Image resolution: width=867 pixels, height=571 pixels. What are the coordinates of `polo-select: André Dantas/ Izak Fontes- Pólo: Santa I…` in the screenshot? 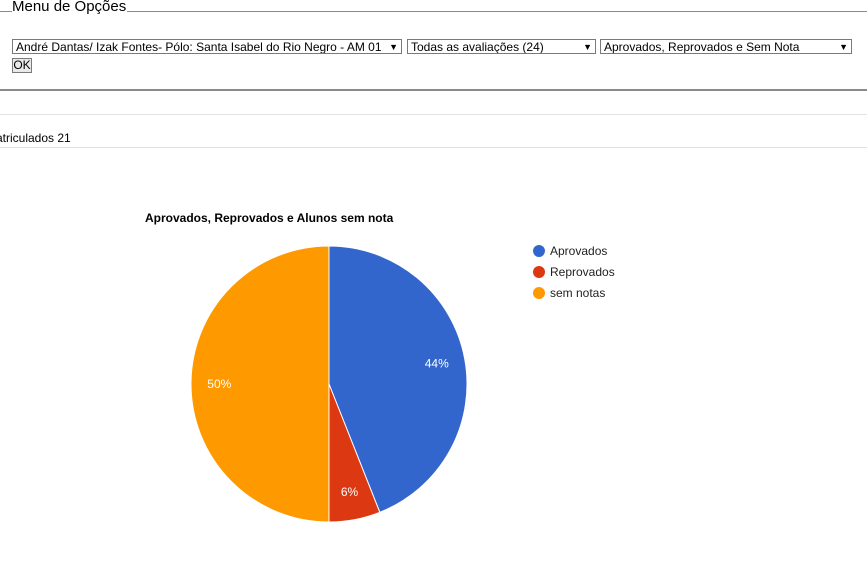 It's located at (207, 46).